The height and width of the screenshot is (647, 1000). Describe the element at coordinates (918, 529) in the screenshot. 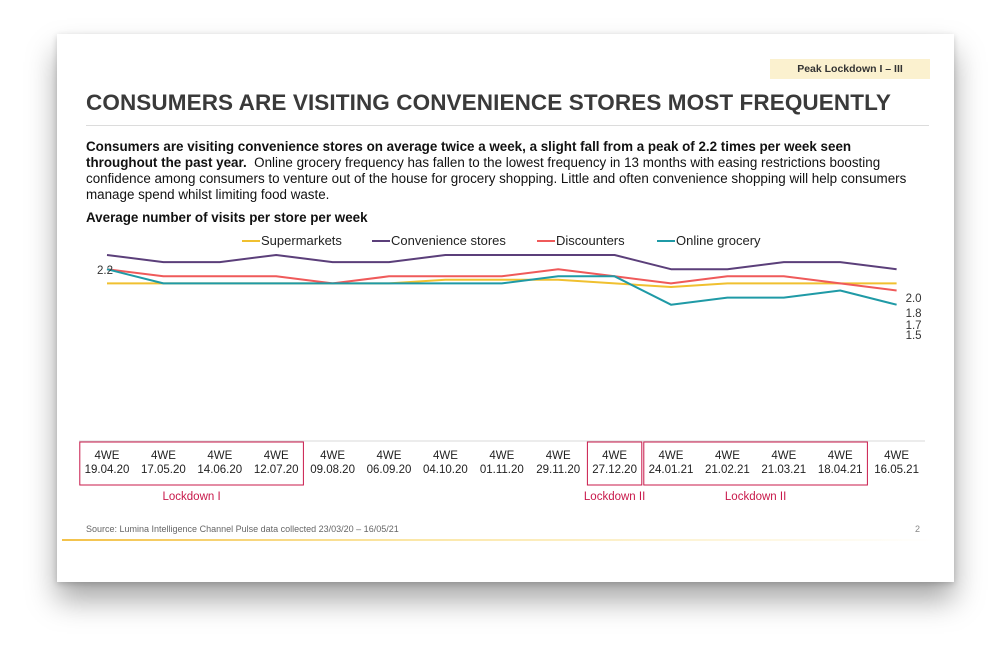

I see `page-number: 2` at that location.